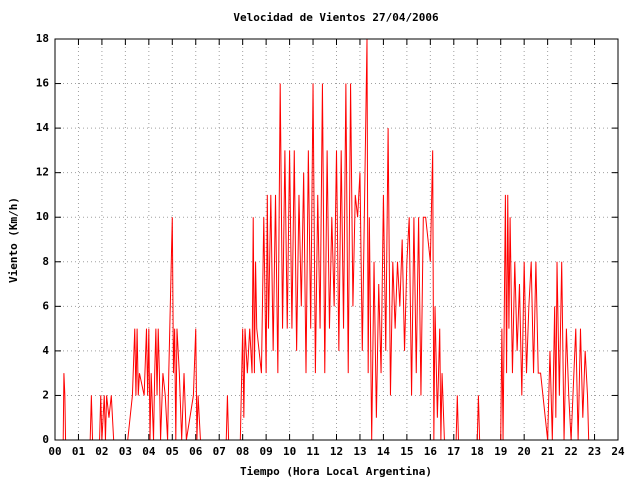 The width and height of the screenshot is (640, 484). Describe the element at coordinates (45, 261) in the screenshot. I see `y-tick-label: 8` at that location.